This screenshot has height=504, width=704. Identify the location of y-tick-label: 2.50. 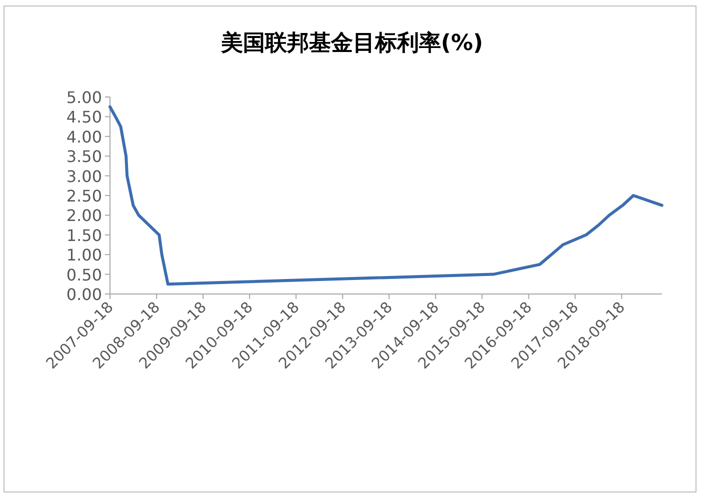
(84, 196).